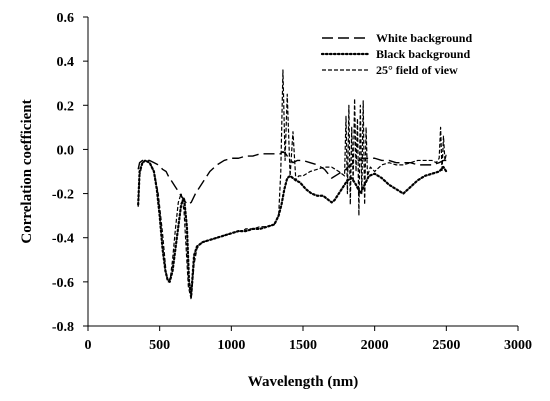 This screenshot has width=550, height=401. I want to click on legend-label: 25° field of view, so click(417, 70).